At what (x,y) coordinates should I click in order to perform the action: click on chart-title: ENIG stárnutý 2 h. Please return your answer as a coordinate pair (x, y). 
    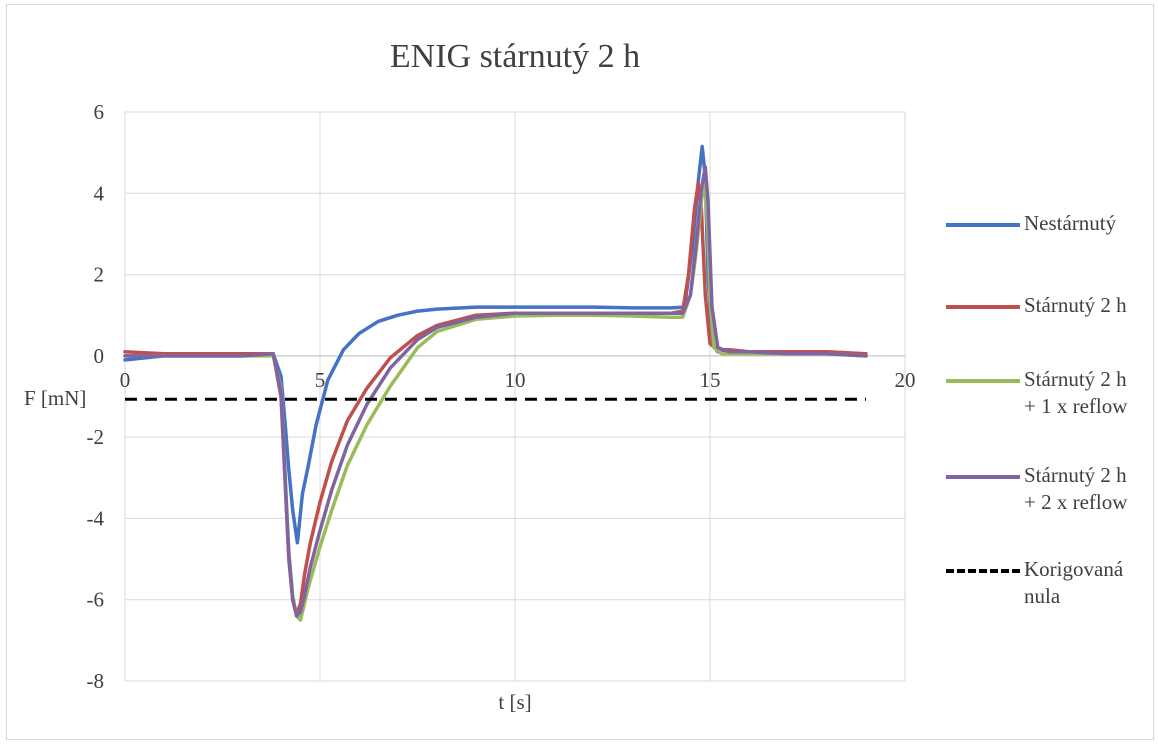
    Looking at the image, I should click on (515, 56).